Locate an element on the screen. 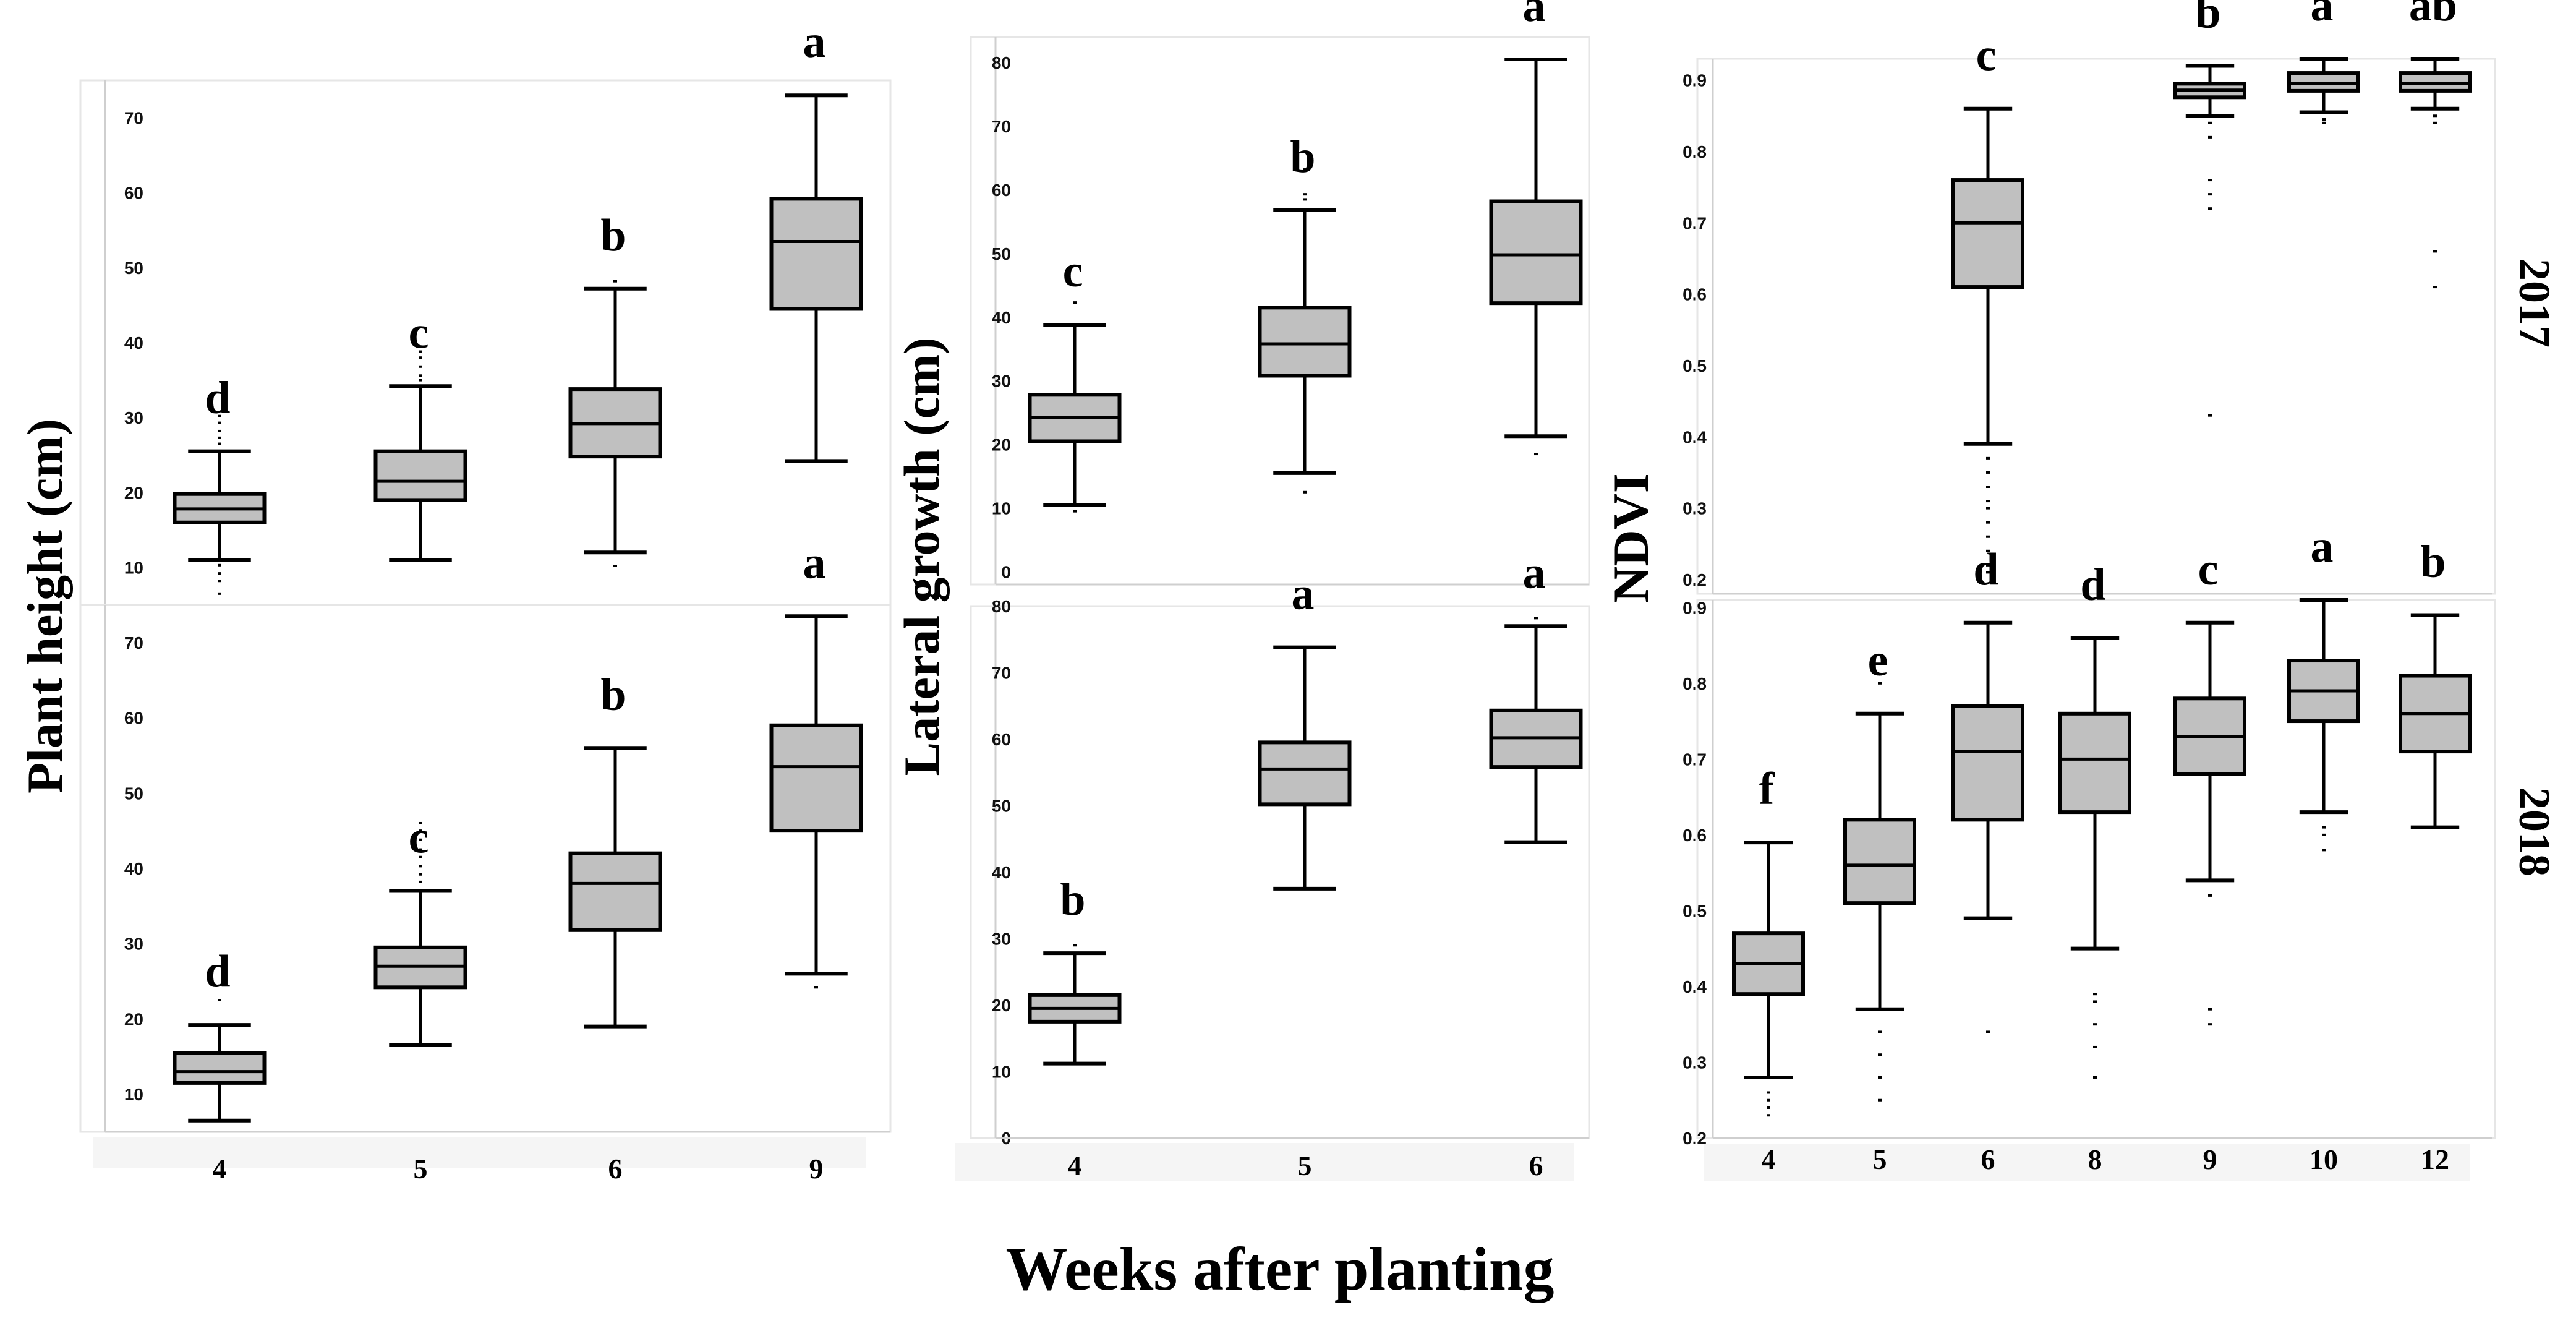 The image size is (2576, 1318). y-label-plant-height: Plant height (cm) is located at coordinates (45, 606).